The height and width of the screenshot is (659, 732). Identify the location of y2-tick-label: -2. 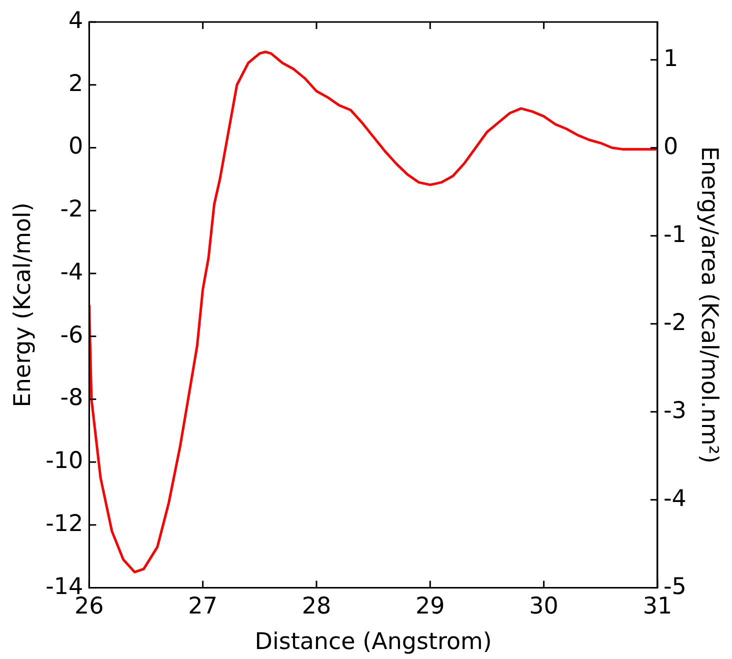
(674, 323).